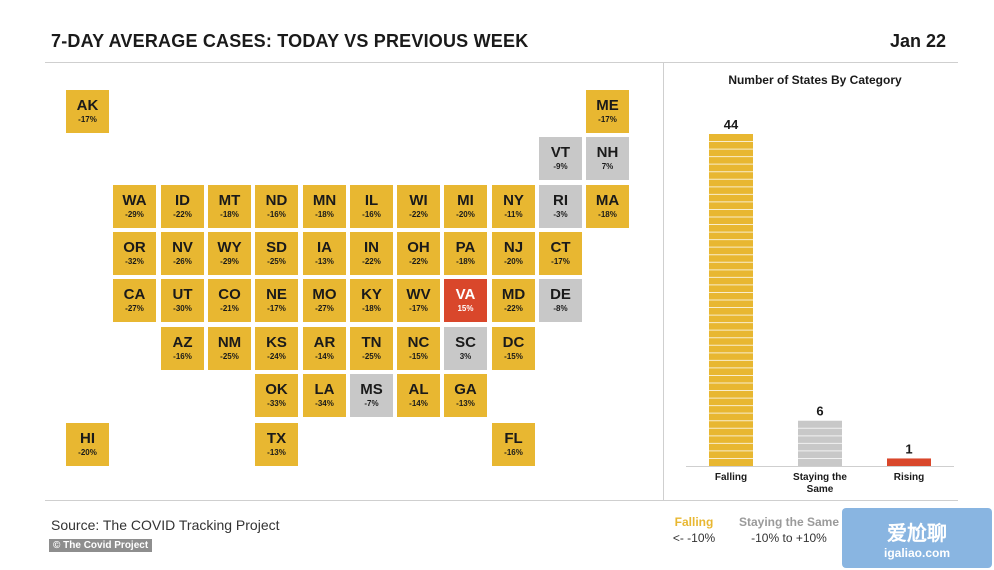 The height and width of the screenshot is (570, 994). I want to click on watermark-brand: 爱尬聊, so click(917, 533).